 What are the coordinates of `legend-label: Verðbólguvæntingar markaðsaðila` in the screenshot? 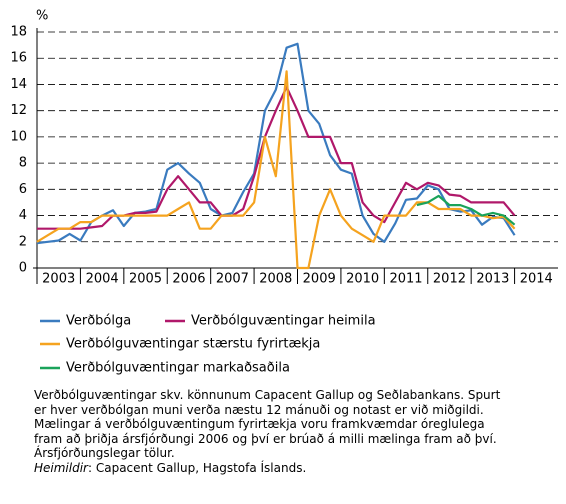 It's located at (178, 368).